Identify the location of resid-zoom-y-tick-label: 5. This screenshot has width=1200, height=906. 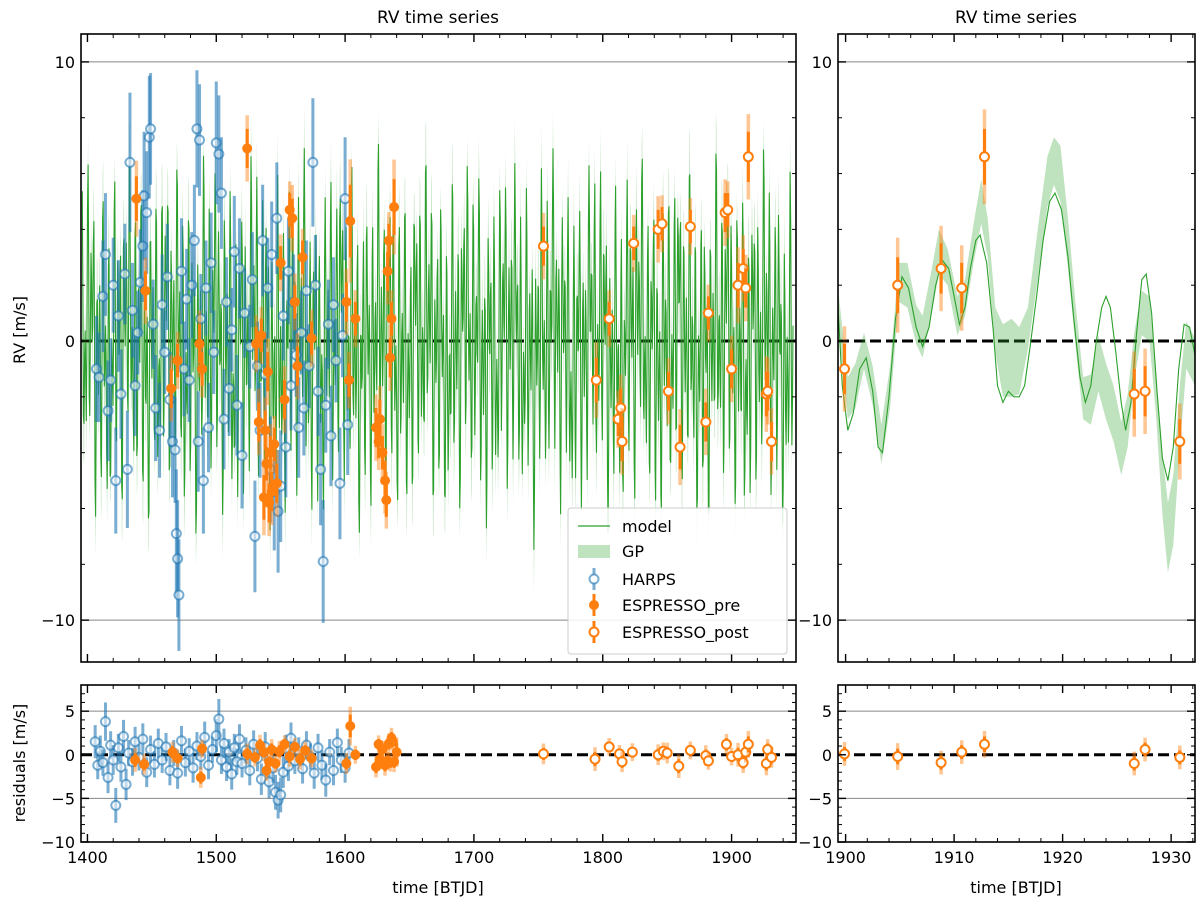
(827, 711).